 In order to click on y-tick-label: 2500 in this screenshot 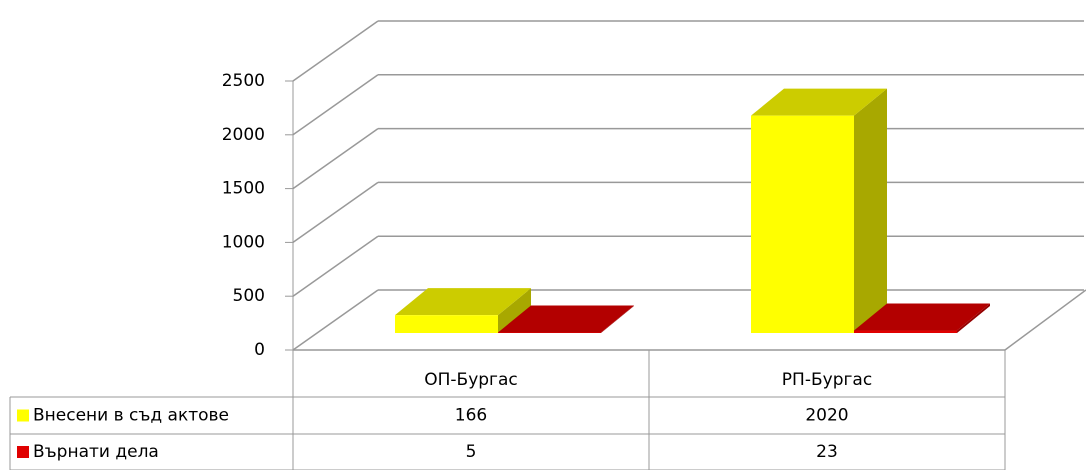, I will do `click(243, 81)`.